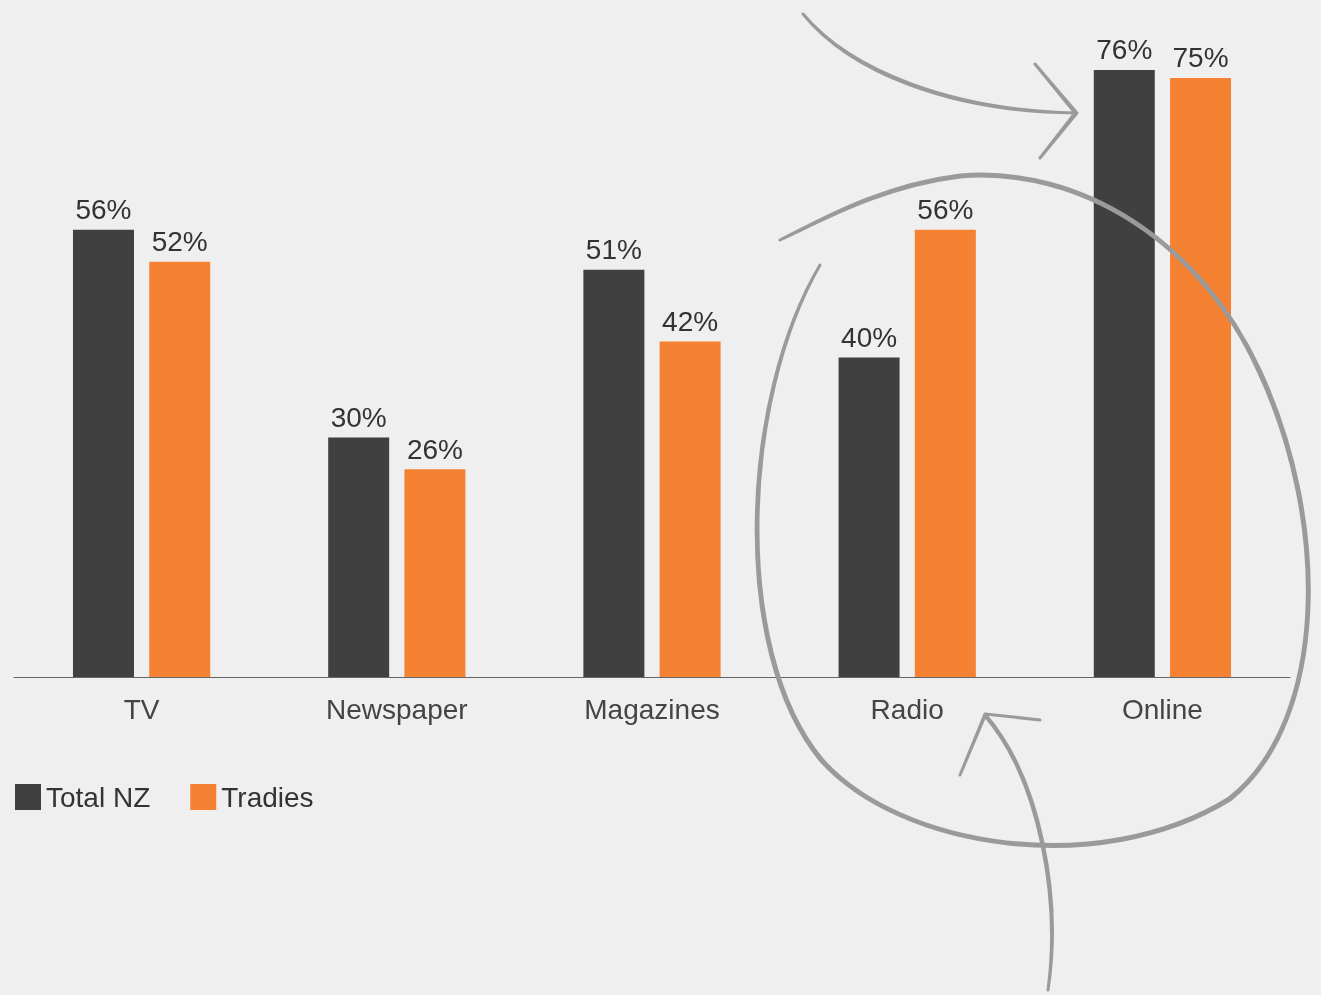  I want to click on data-label: 40%, so click(869, 337).